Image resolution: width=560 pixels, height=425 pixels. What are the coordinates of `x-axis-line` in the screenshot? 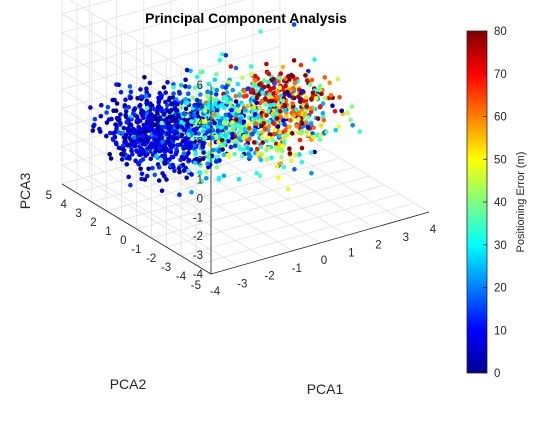 It's located at (320, 243).